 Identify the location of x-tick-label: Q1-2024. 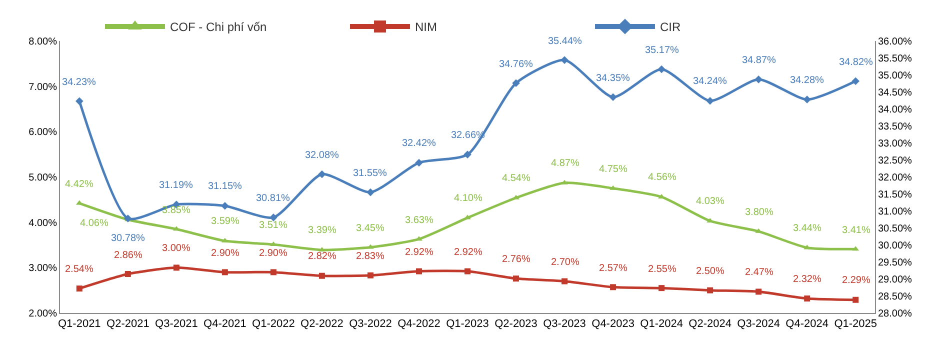
(661, 324).